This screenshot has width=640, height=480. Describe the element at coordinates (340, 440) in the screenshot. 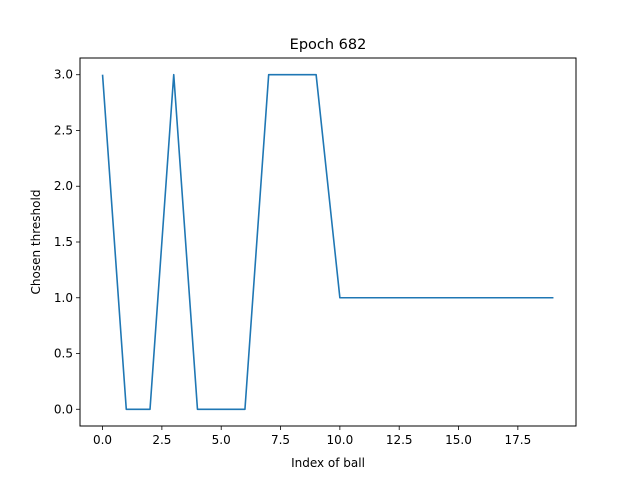

I see `x-tick-label: 10.0` at that location.